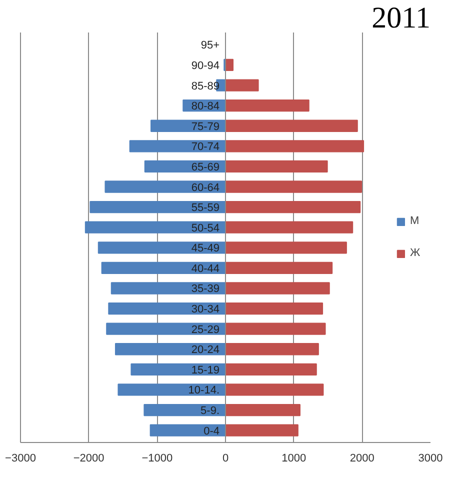  Describe the element at coordinates (210, 46) in the screenshot. I see `y-tick-label: 95+` at that location.